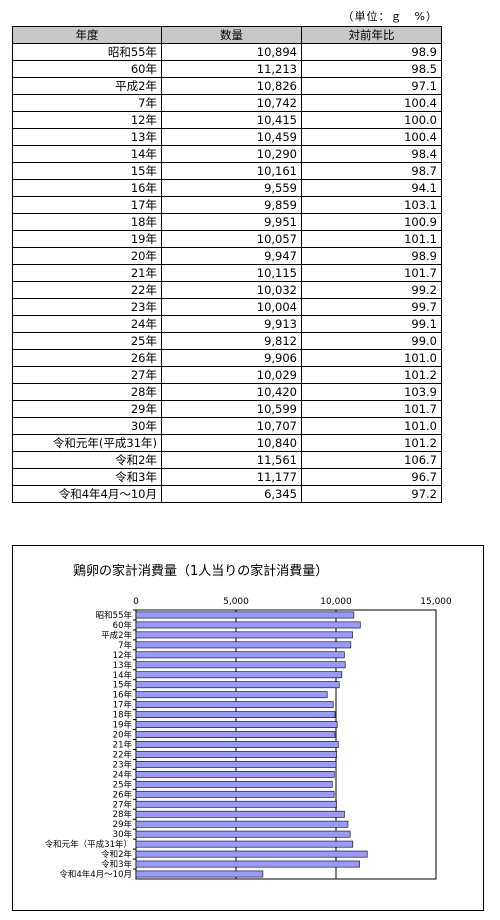 The width and height of the screenshot is (500, 920). I want to click on cell-yoy: 98.4, so click(371, 154).